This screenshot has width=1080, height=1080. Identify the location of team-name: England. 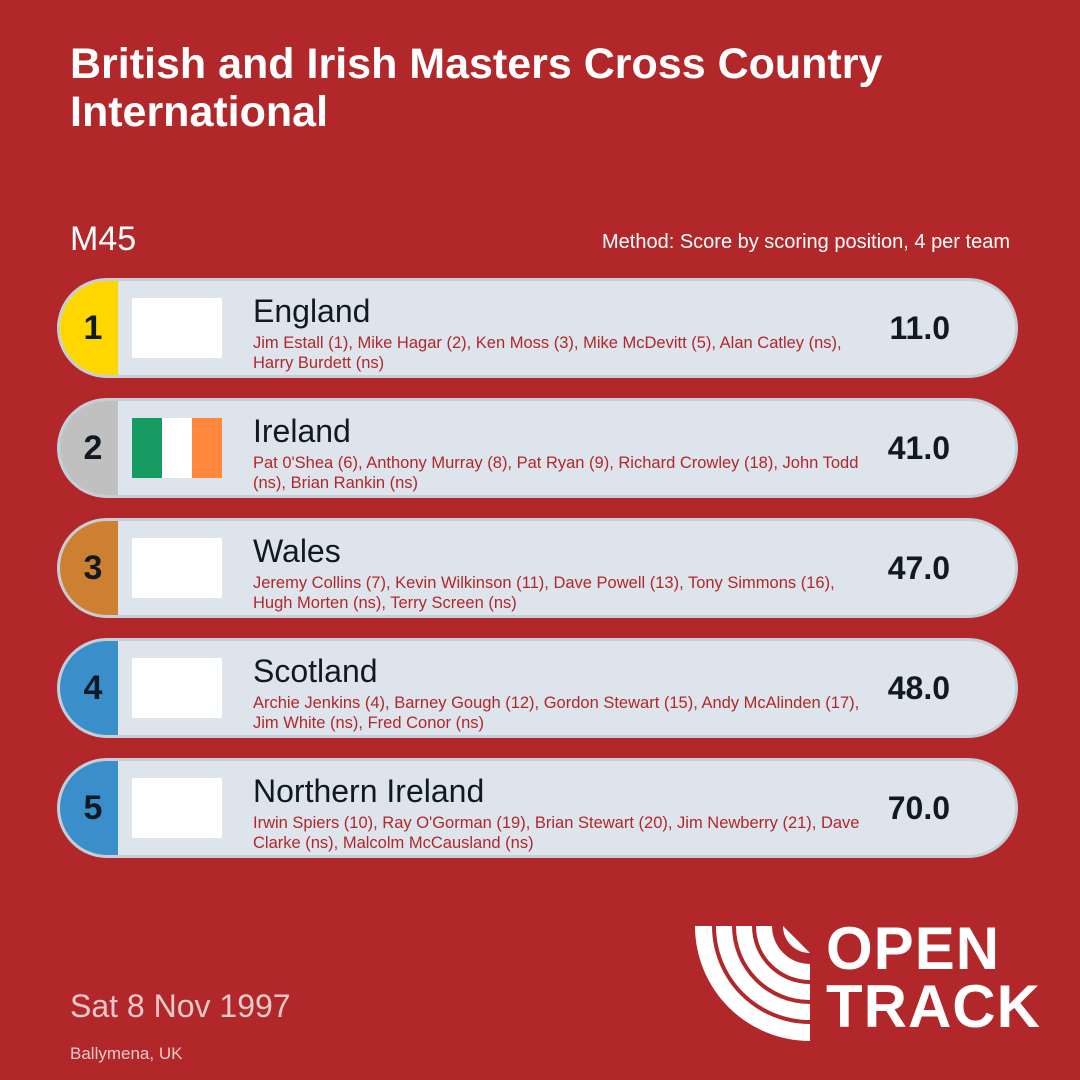
(312, 311).